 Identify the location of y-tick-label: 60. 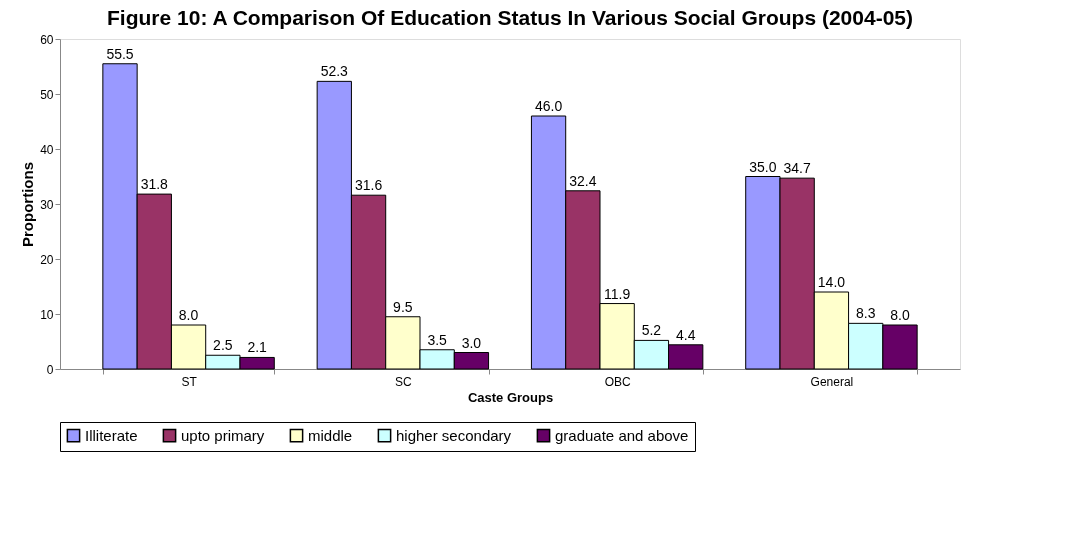
(47, 39).